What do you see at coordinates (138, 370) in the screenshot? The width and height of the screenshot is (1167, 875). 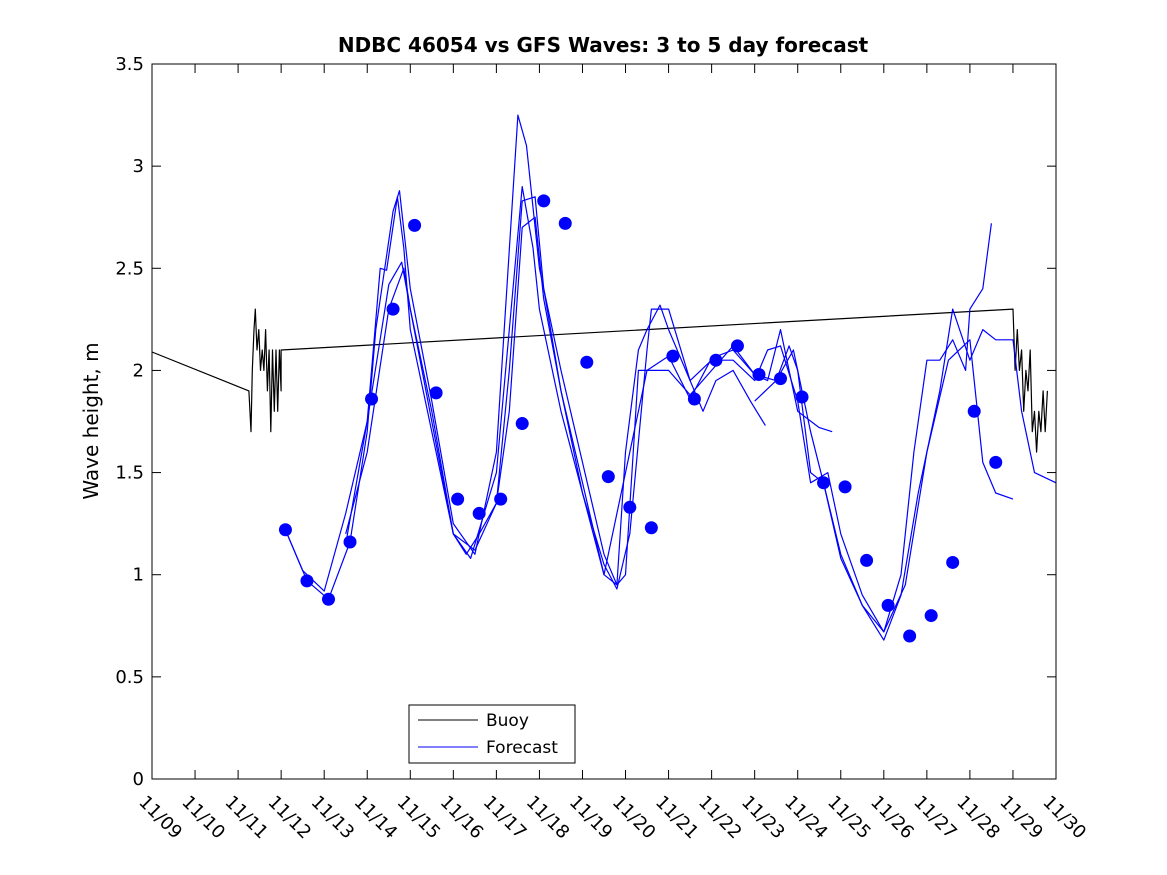 I see `y-tick-label: 2` at bounding box center [138, 370].